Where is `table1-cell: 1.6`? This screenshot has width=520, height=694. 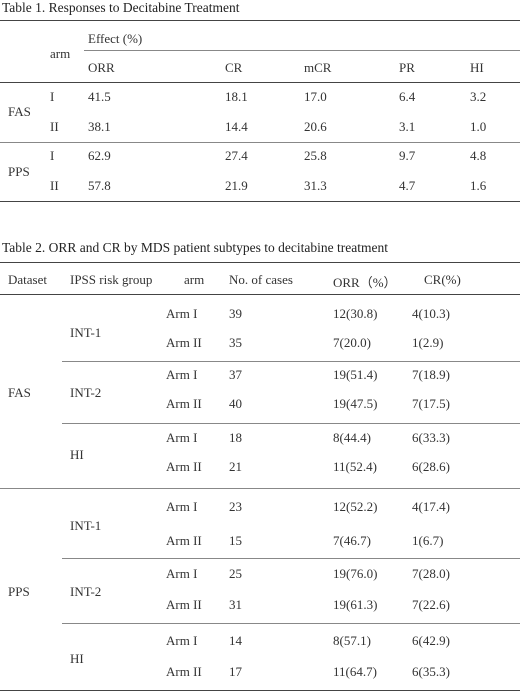 table1-cell: 1.6 is located at coordinates (478, 185).